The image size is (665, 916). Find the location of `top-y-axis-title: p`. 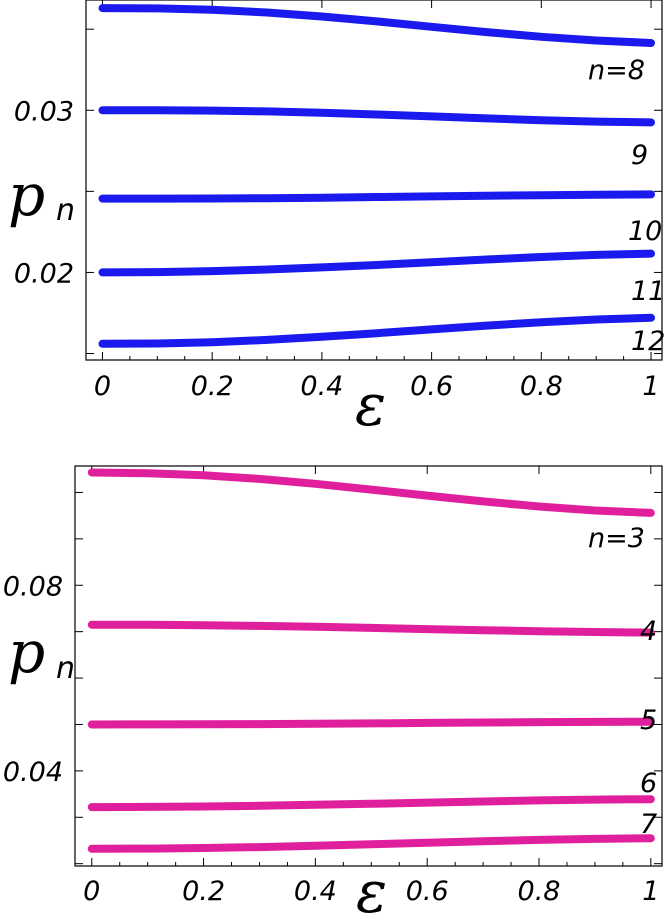

top-y-axis-title: p is located at coordinates (26, 195).